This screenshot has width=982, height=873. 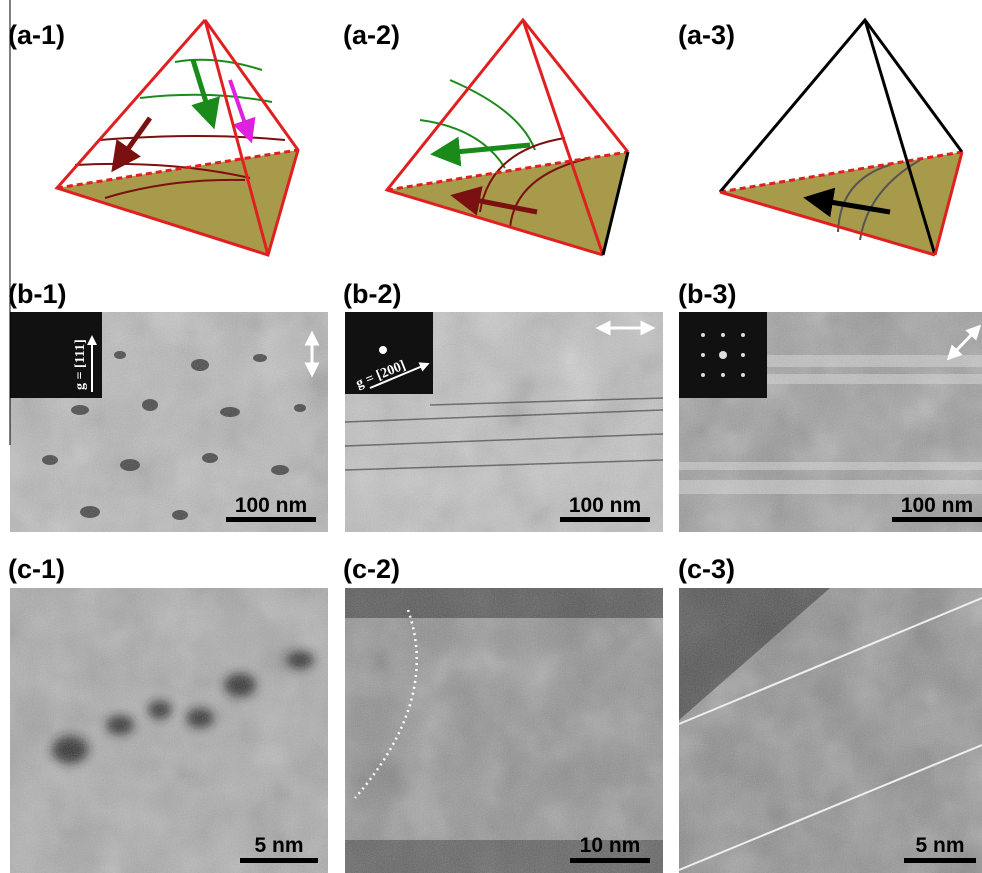 What do you see at coordinates (372, 294) in the screenshot?
I see `panel-label: (b-2)` at bounding box center [372, 294].